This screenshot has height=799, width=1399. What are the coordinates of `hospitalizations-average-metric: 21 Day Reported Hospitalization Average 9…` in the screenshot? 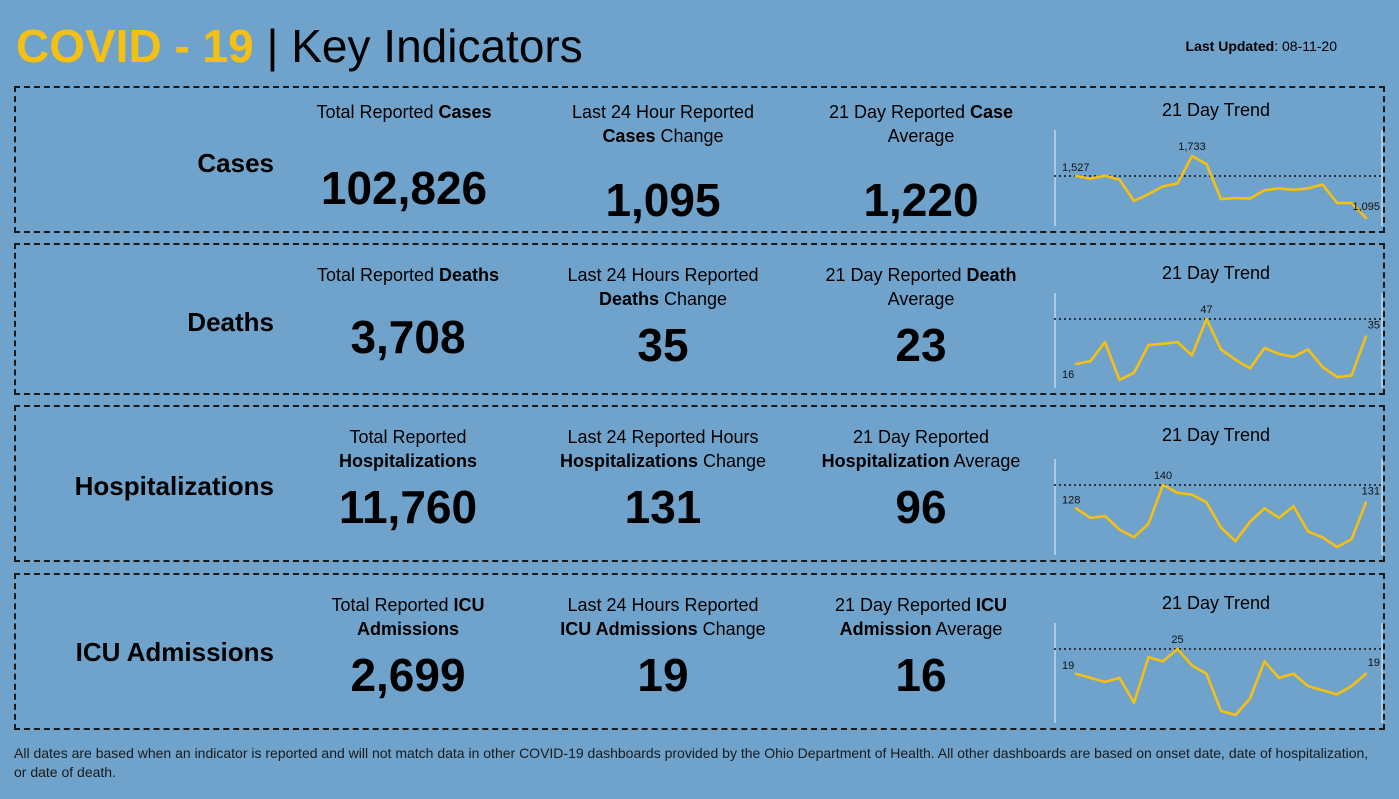 It's located at (921, 479).